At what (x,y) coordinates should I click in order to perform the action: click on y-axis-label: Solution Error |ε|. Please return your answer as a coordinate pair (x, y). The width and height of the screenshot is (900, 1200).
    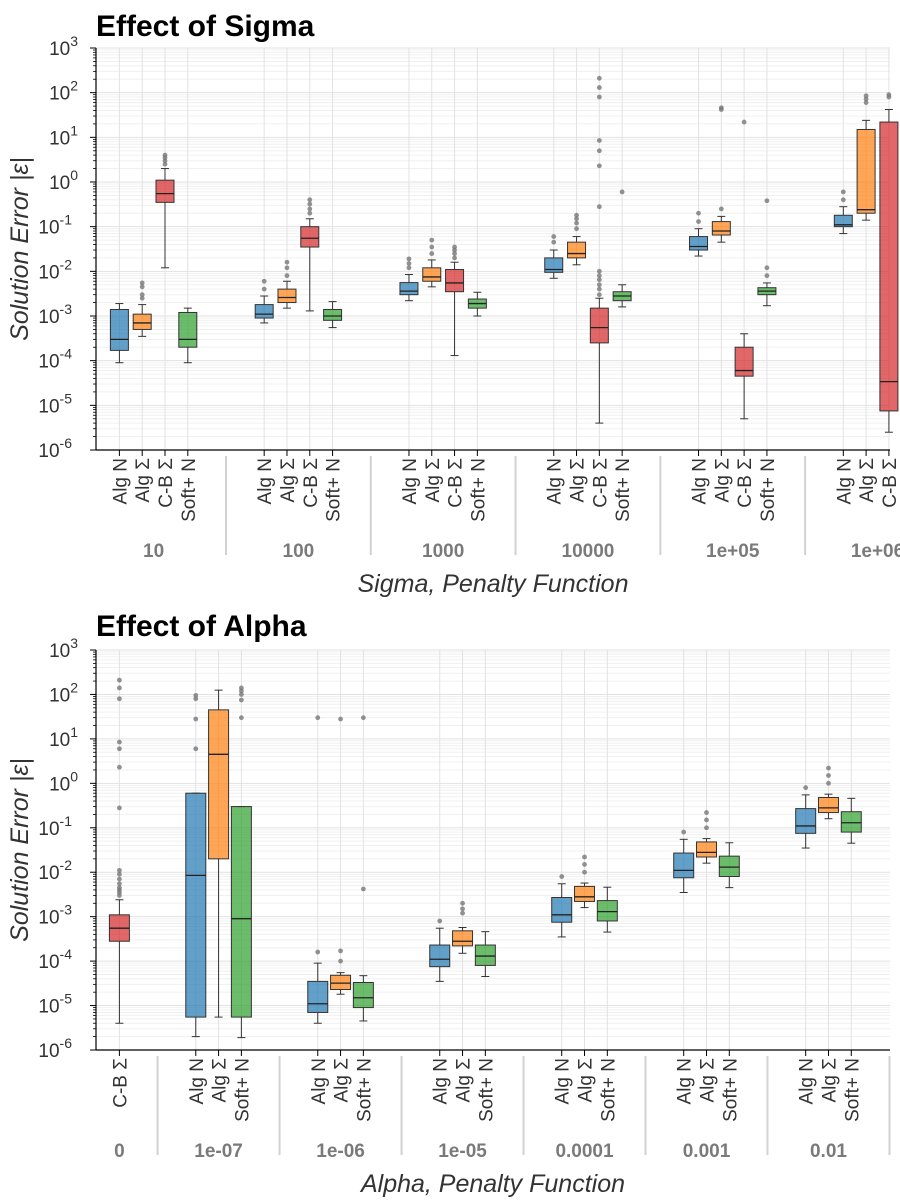
    Looking at the image, I should click on (20, 850).